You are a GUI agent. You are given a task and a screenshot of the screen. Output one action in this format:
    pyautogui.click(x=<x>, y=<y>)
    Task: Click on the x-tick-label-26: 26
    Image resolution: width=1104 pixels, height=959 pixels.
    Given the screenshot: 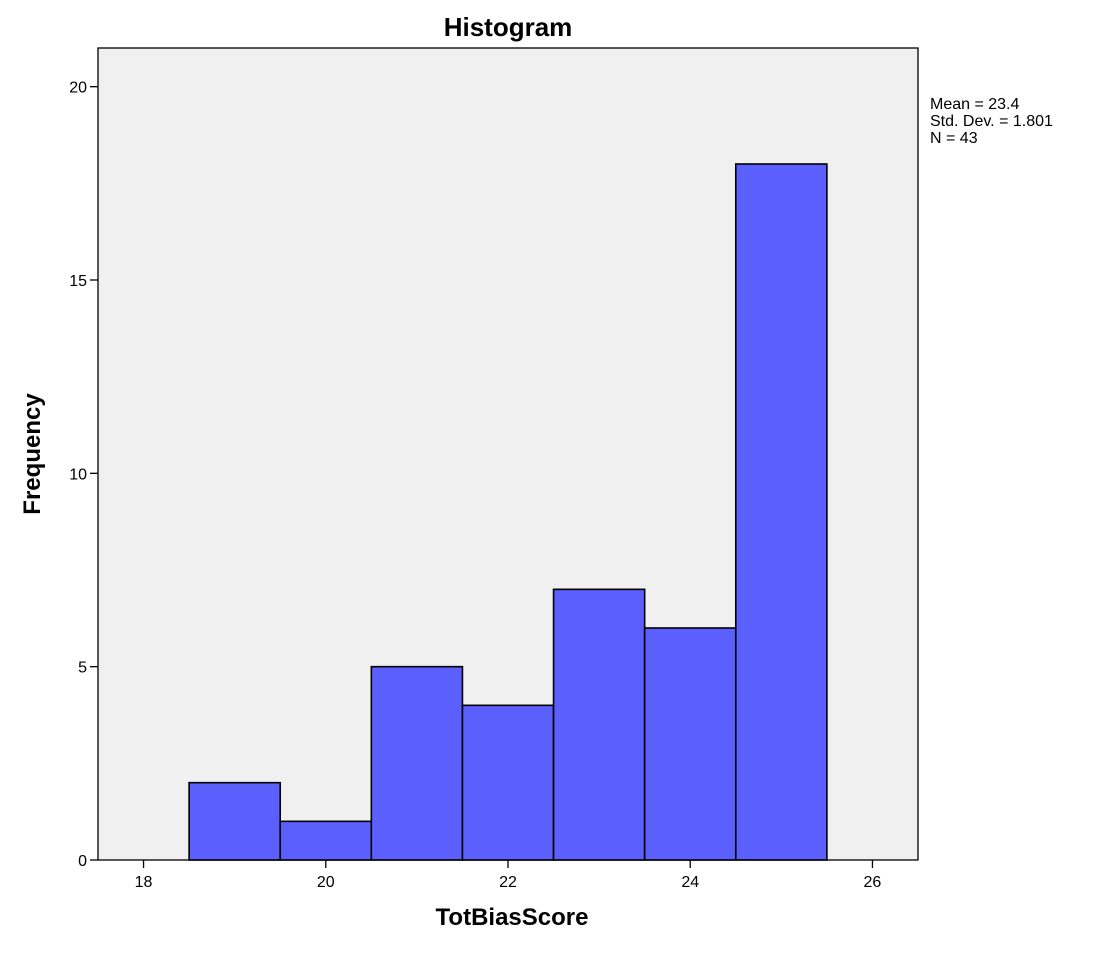 What is the action you would take?
    pyautogui.click(x=873, y=882)
    